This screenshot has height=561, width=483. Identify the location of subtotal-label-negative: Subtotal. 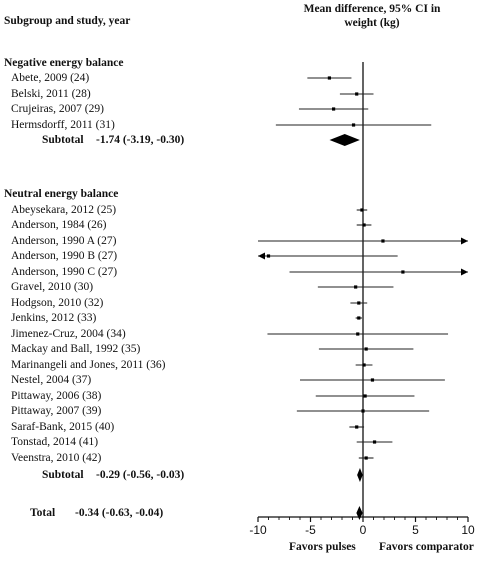
(63, 140).